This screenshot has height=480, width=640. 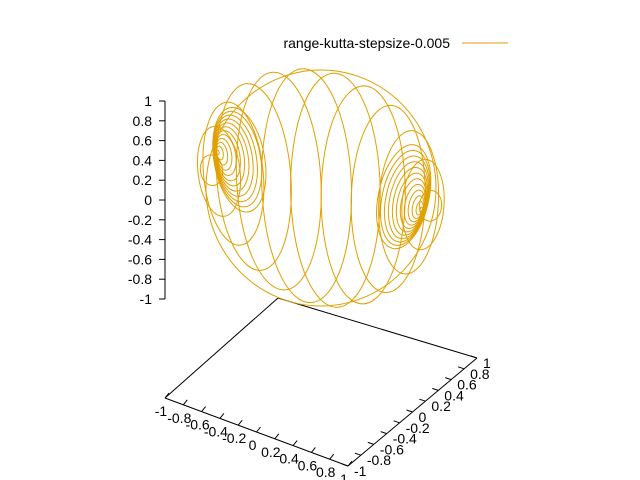 I want to click on x-tick-label: 0.2, so click(x=271, y=452).